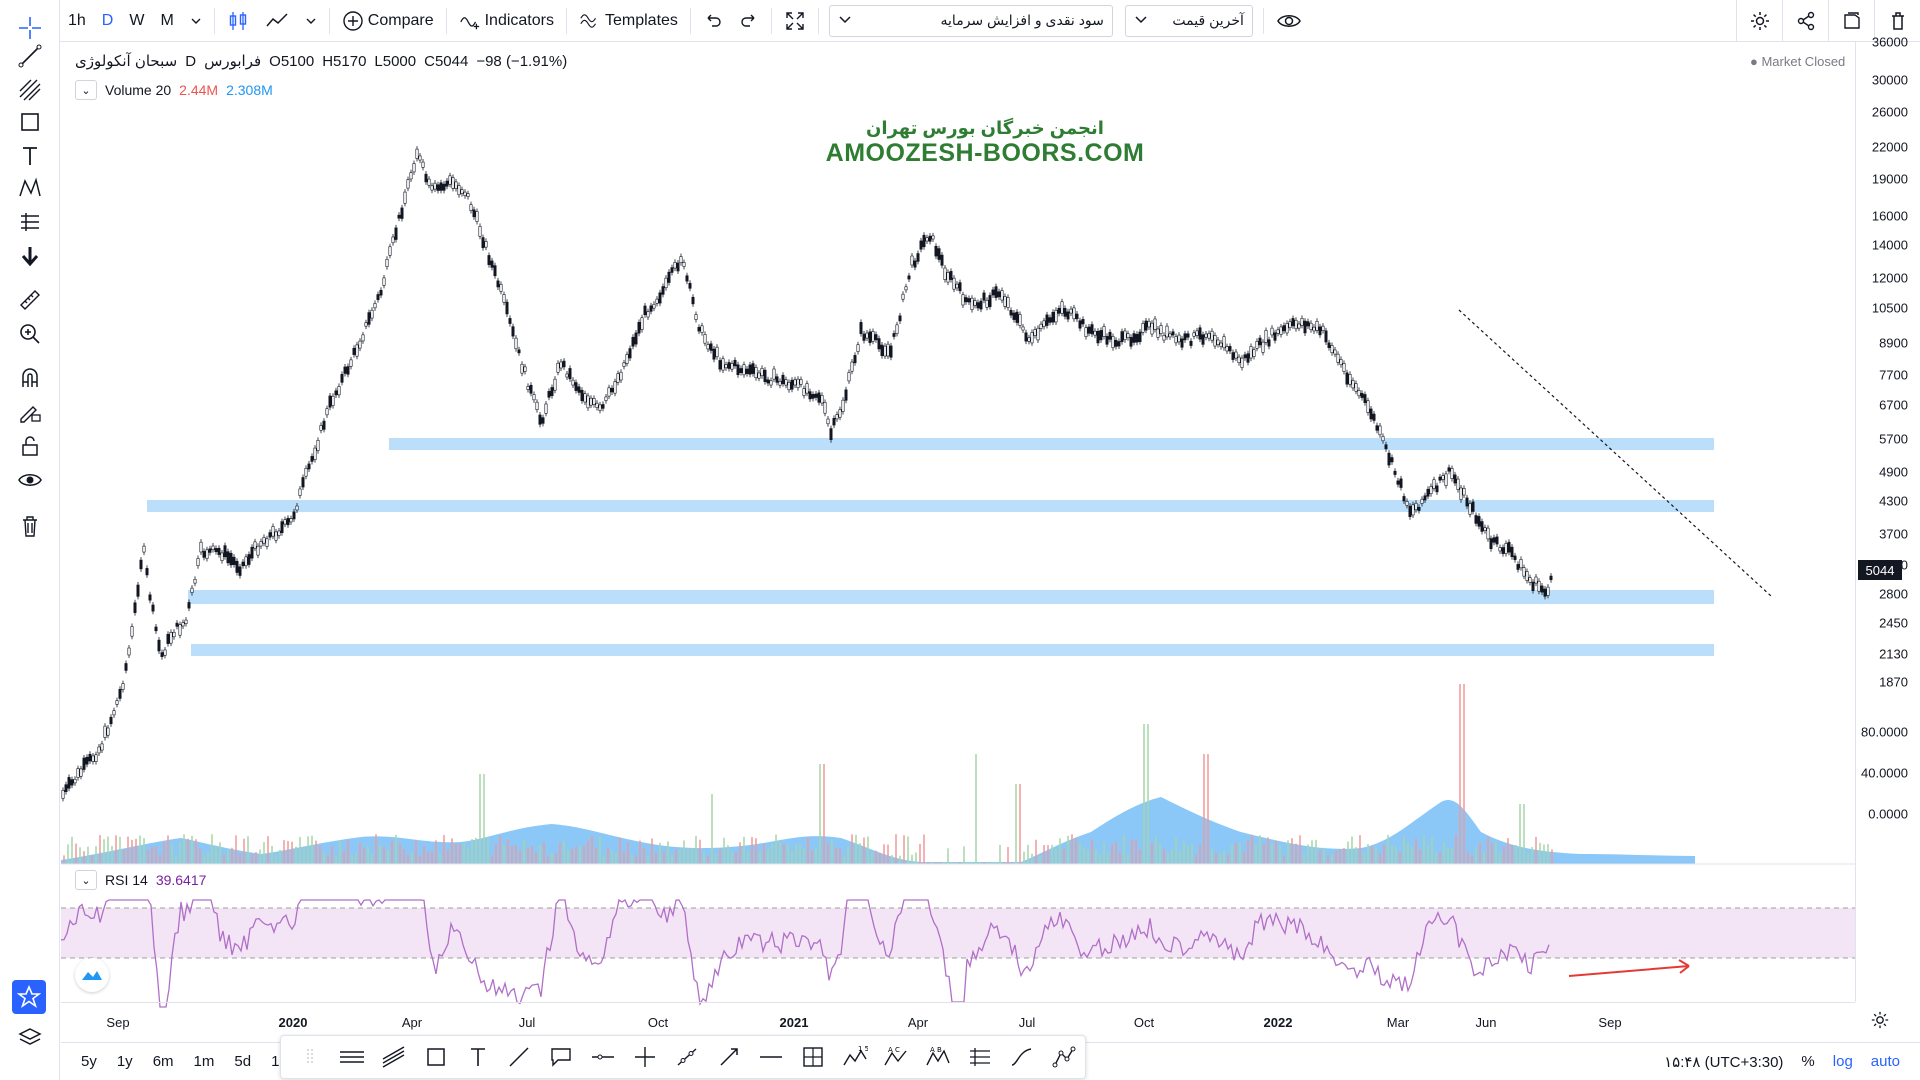  Describe the element at coordinates (30, 28) in the screenshot. I see `crosshair-icon` at that location.